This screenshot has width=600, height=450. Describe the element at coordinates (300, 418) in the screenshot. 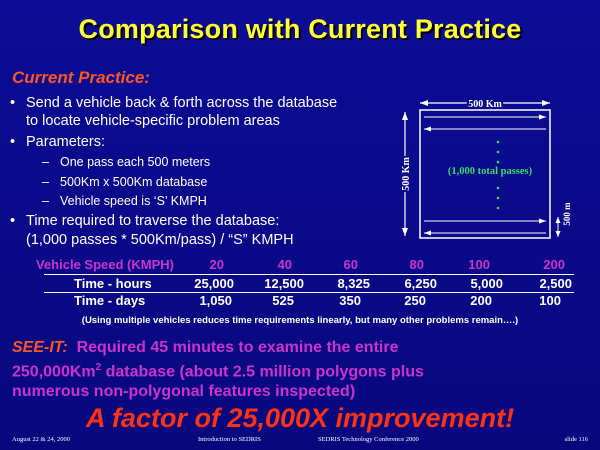

I see `improvement-statement: A factor of 25,000X improvement!` at that location.